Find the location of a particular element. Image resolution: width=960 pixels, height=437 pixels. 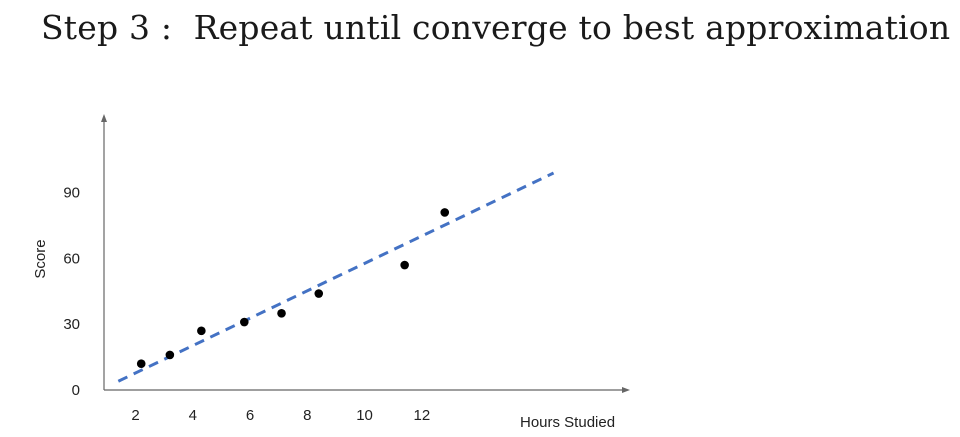

x-tick-label: 8 is located at coordinates (307, 415).